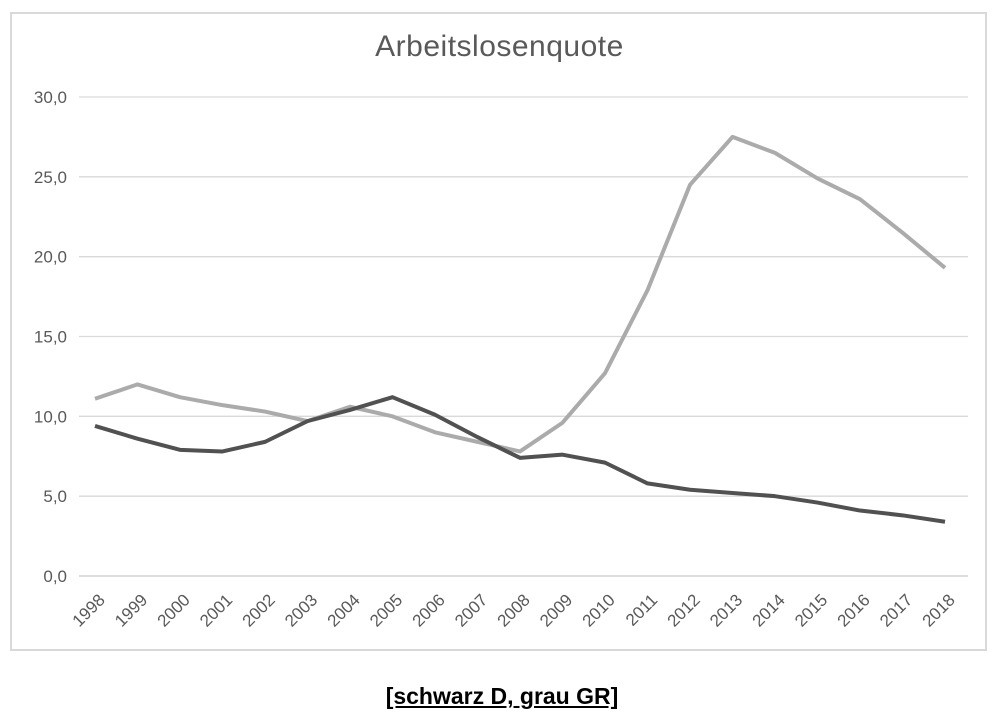 The width and height of the screenshot is (1004, 727). I want to click on x-tick-label: 2011, so click(641, 609).